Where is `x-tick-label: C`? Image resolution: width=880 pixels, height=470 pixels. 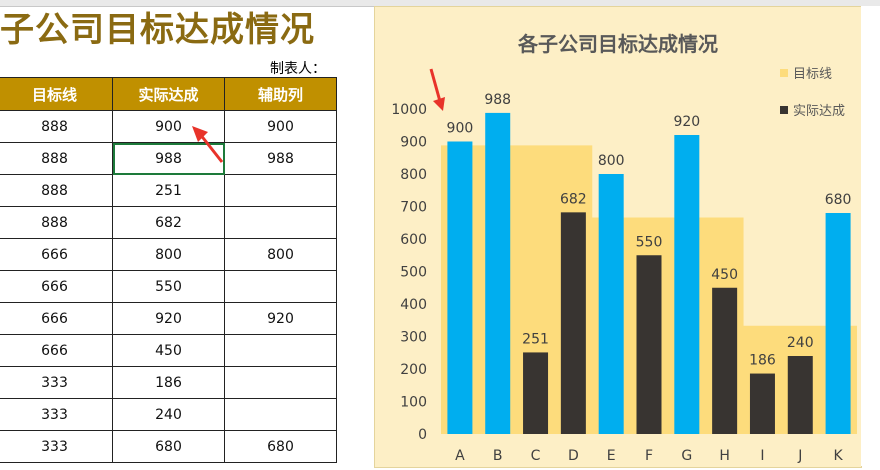 x-tick-label: C is located at coordinates (536, 456).